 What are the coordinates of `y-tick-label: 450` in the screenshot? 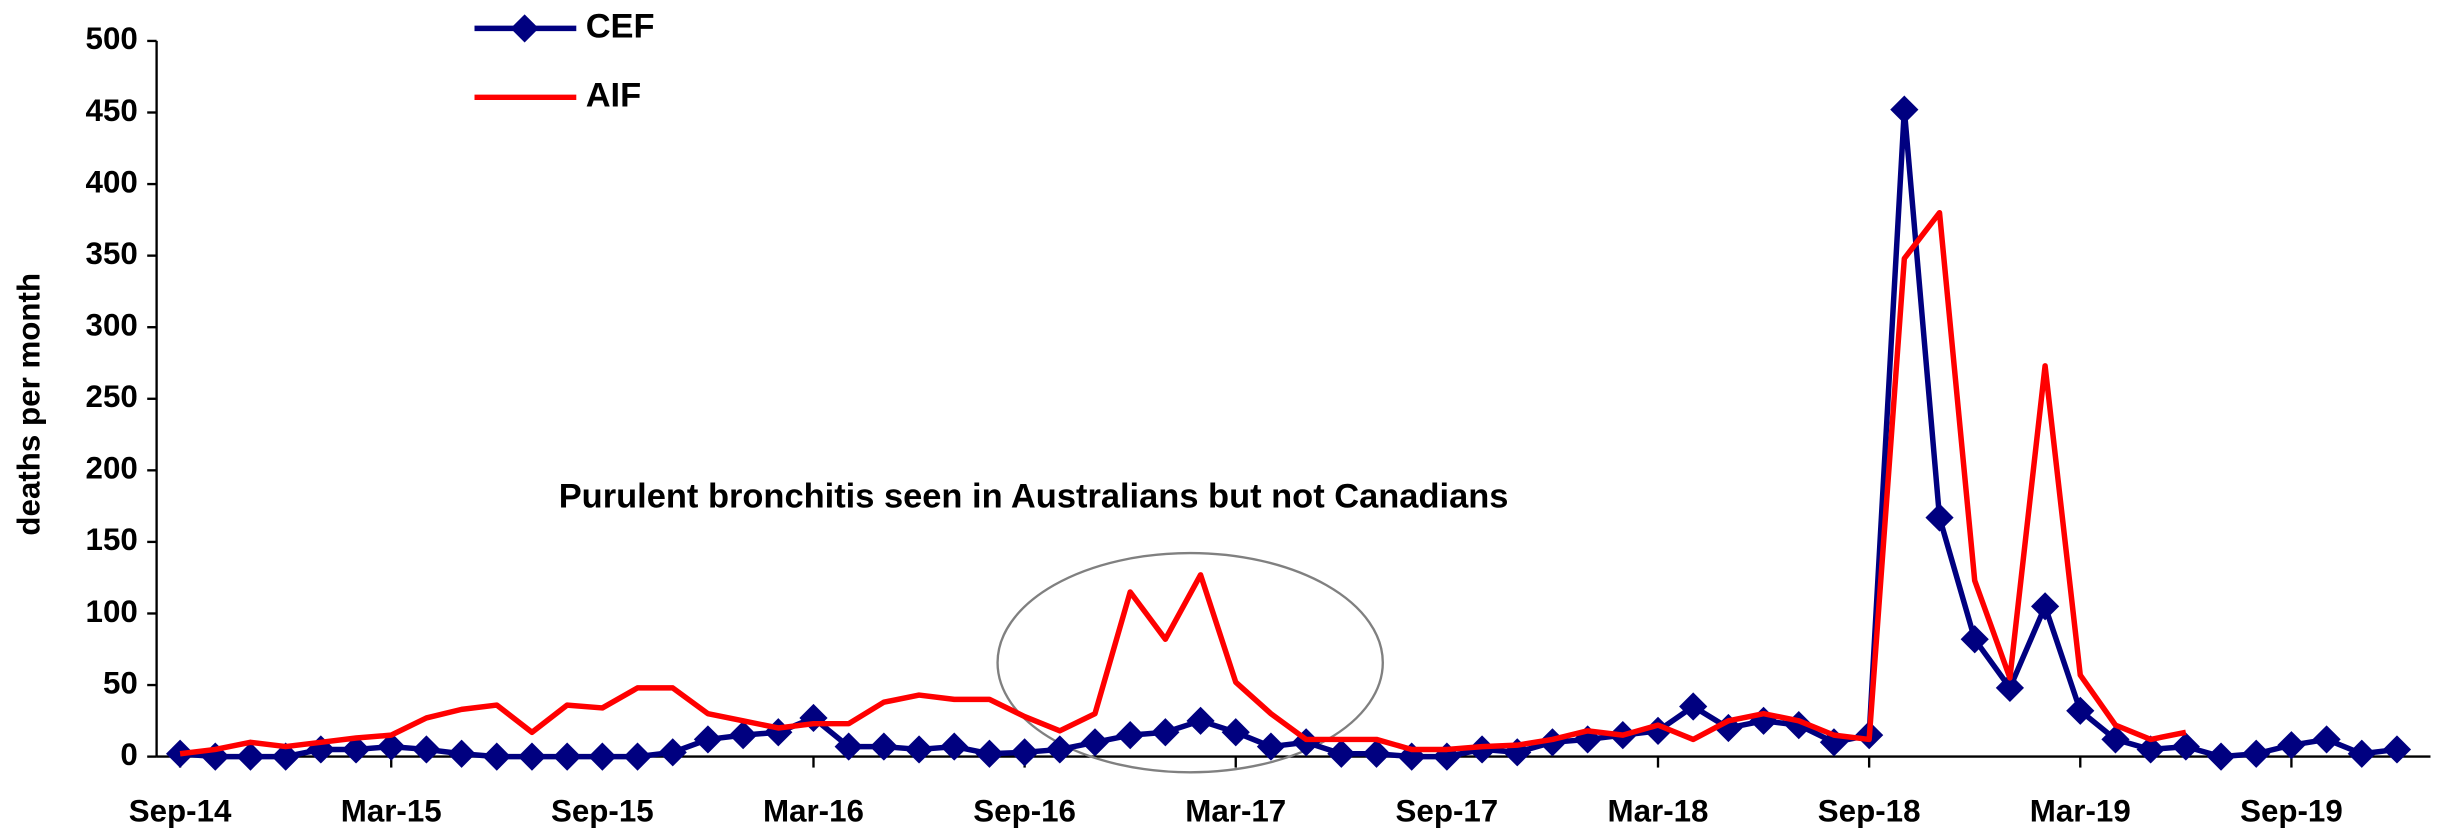 It's located at (112, 110).